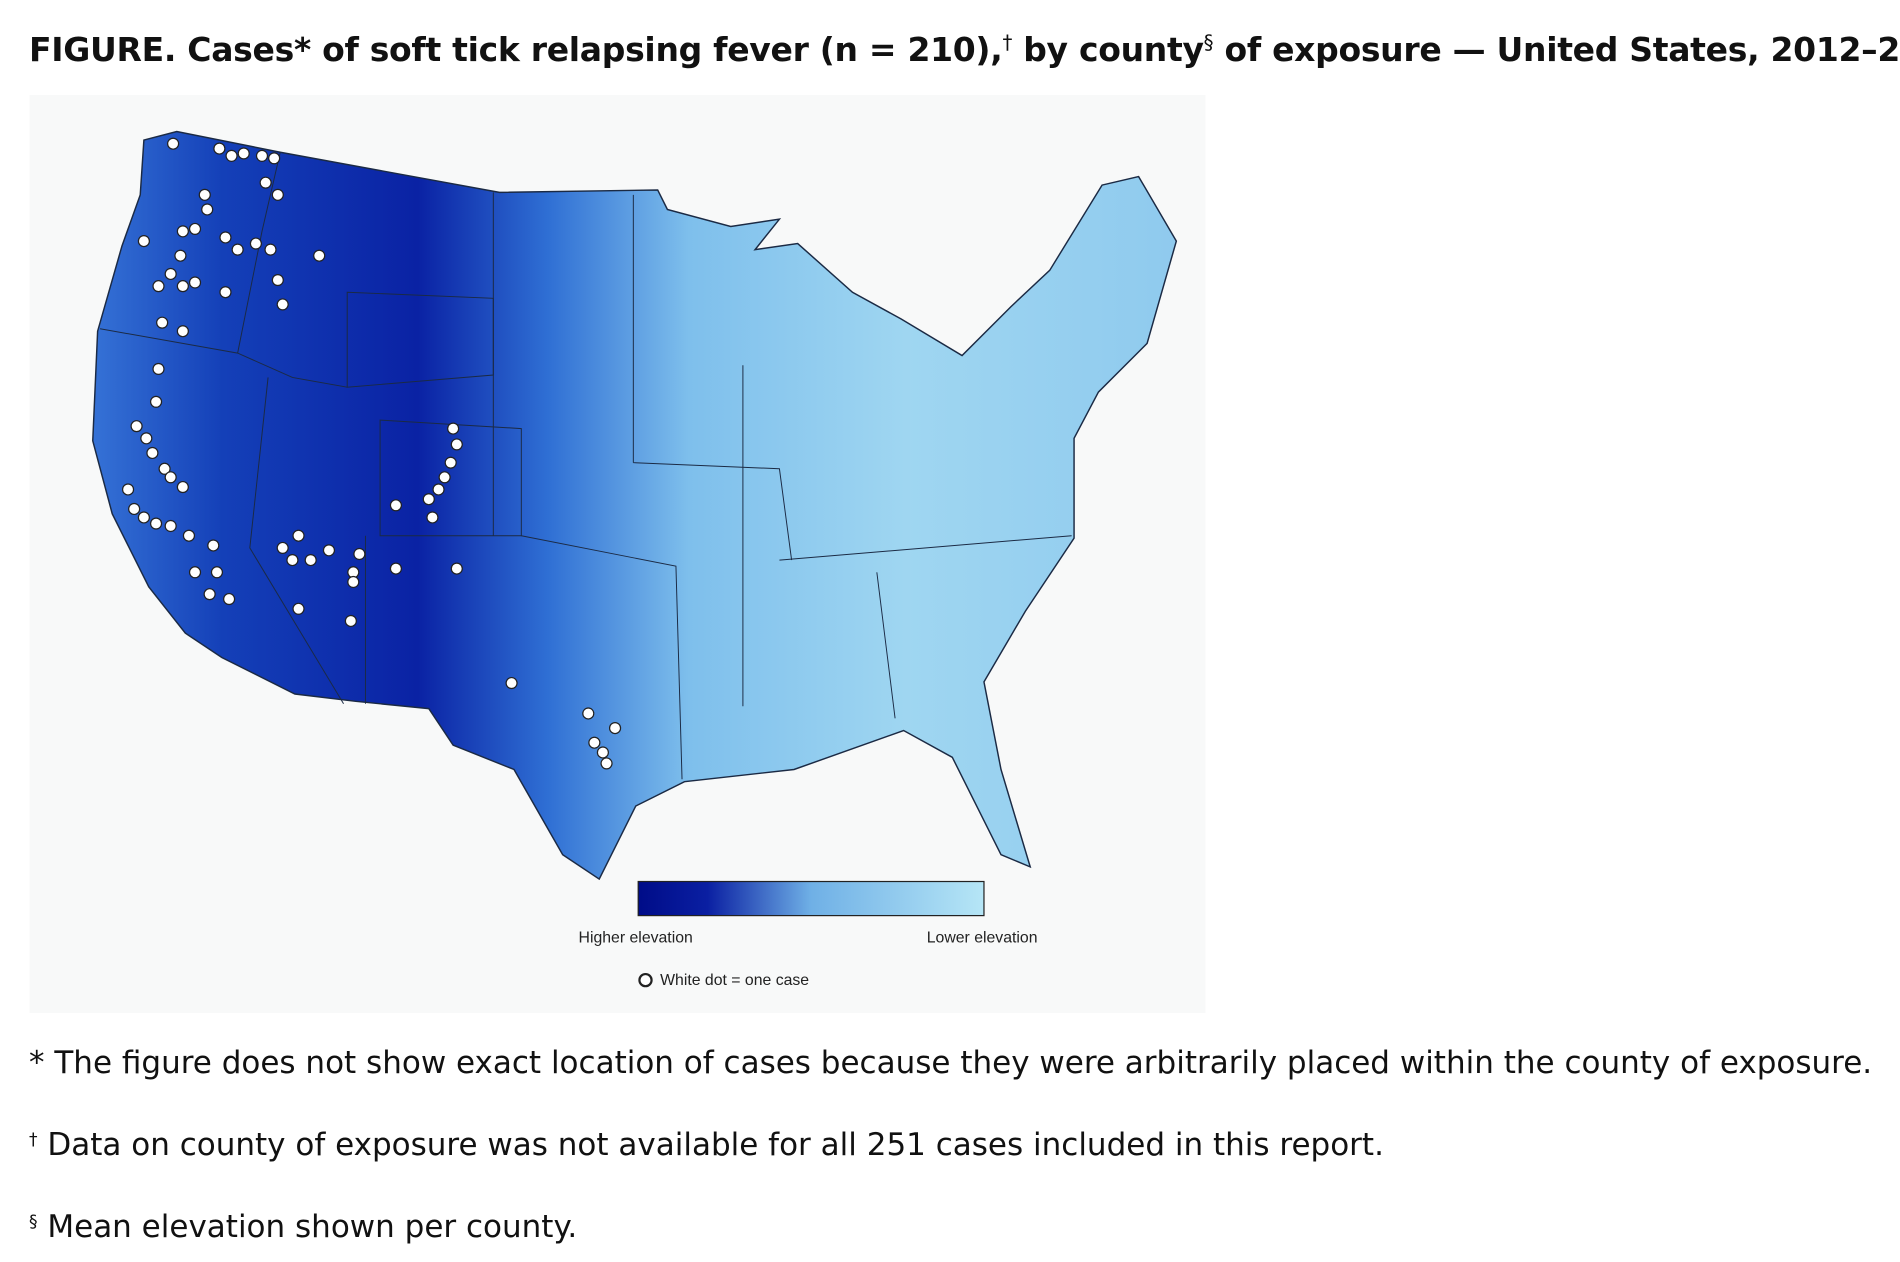 Image resolution: width=1900 pixels, height=1262 pixels. I want to click on title-mark: §, so click(1208, 43).